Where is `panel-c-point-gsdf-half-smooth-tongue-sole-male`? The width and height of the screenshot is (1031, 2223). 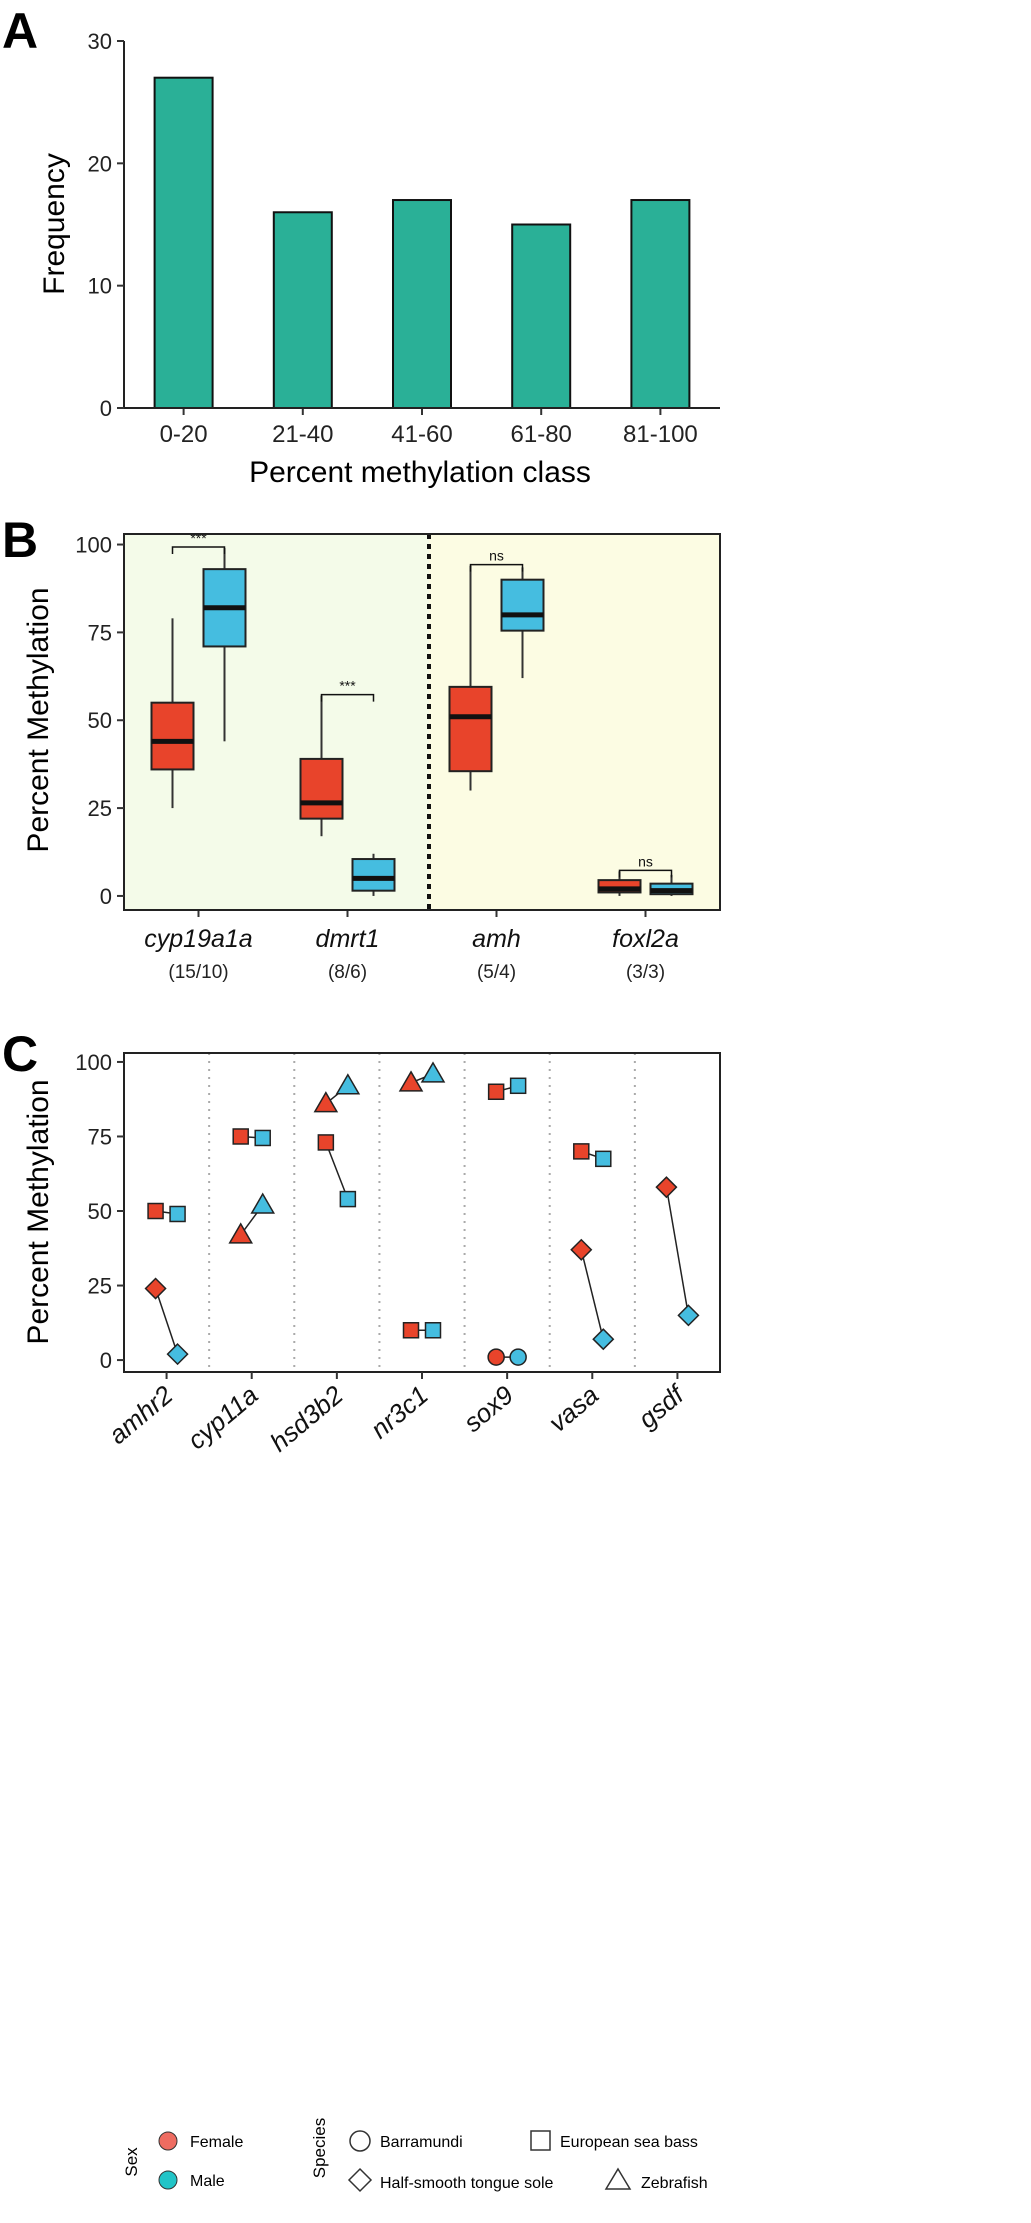
panel-c-point-gsdf-half-smooth-tongue-sole-male is located at coordinates (688, 1315).